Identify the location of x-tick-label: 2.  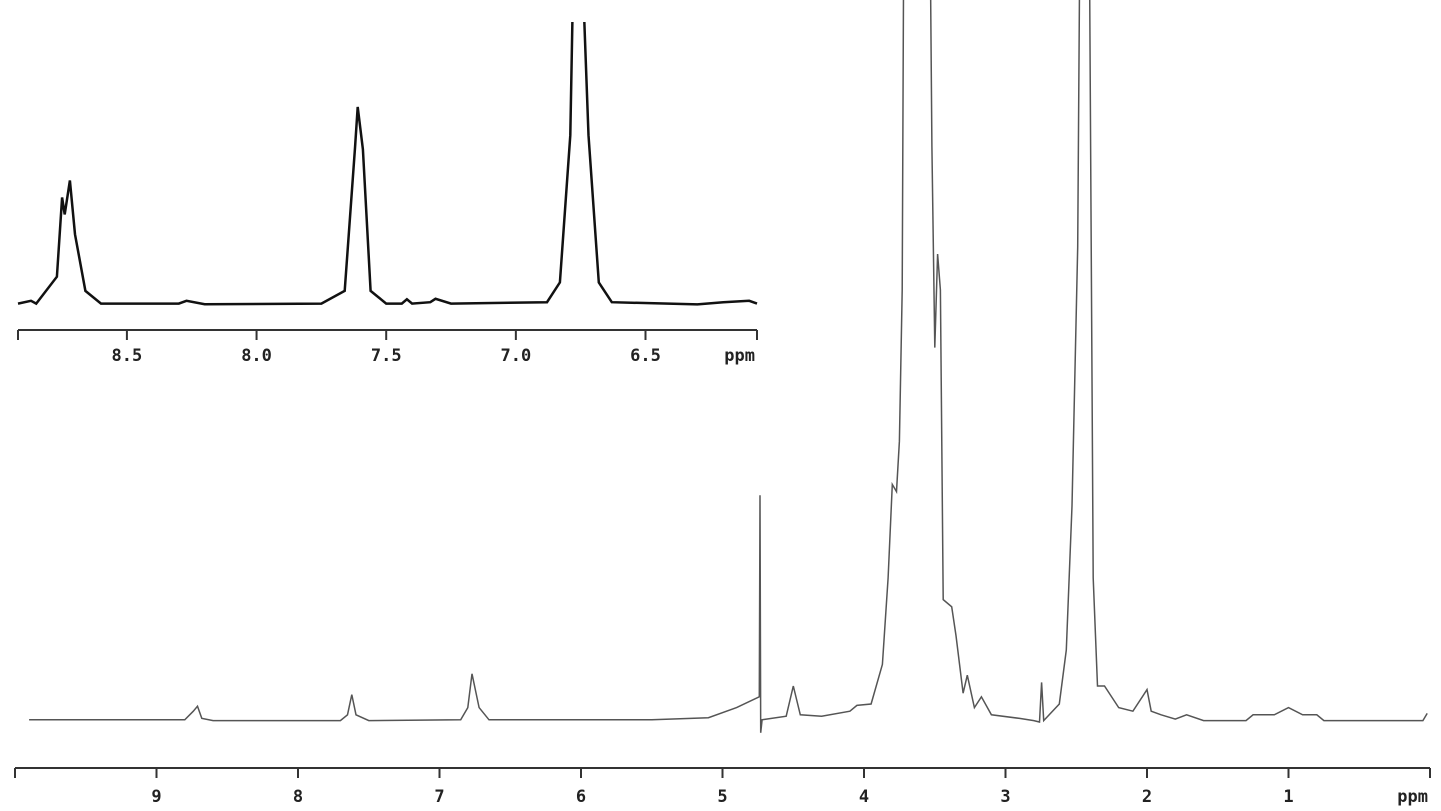
(1147, 797).